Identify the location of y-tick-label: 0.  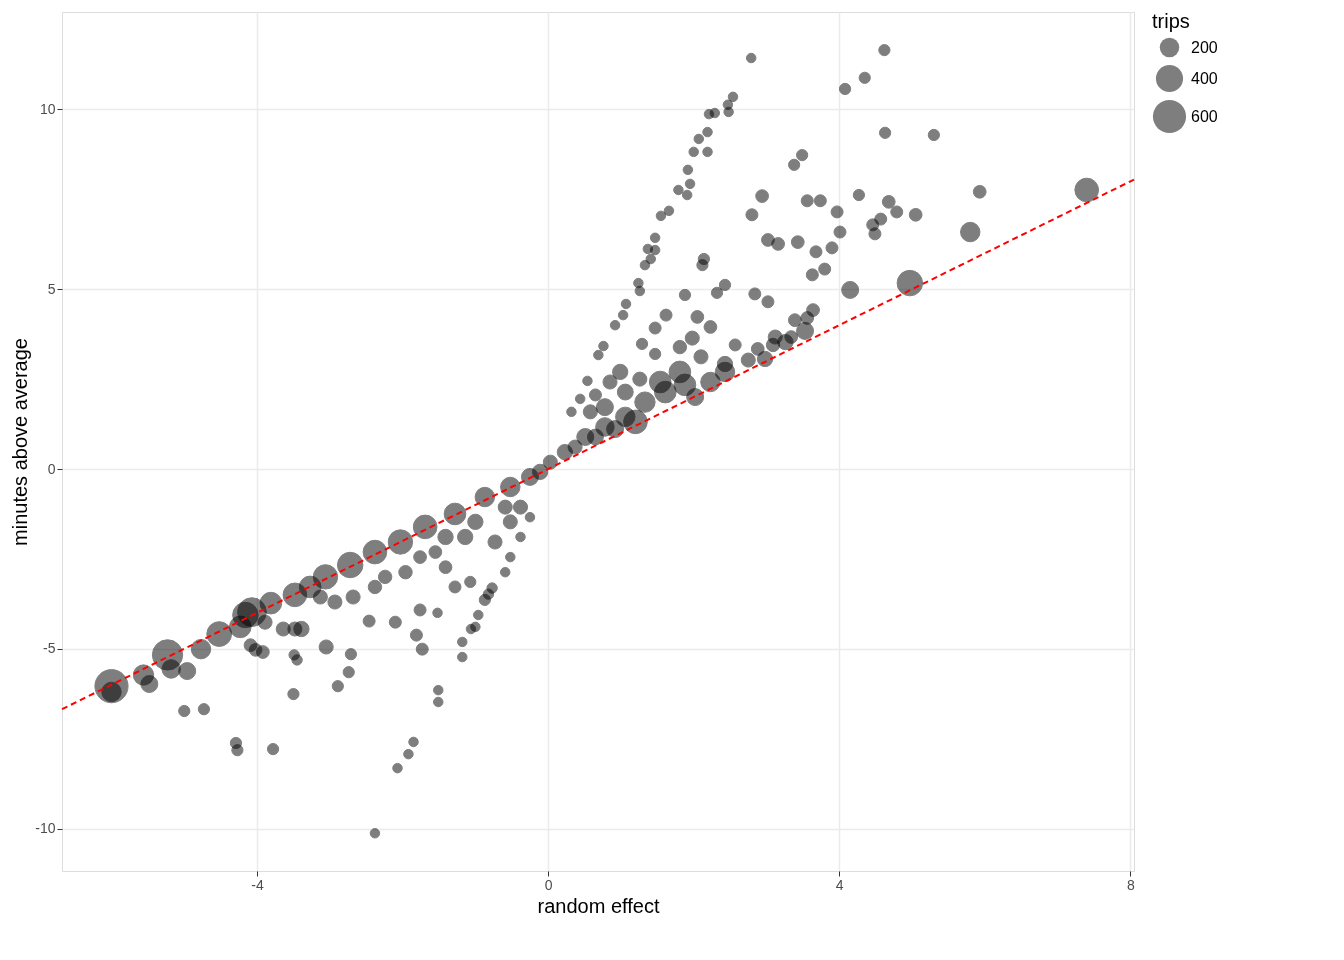
(51, 468).